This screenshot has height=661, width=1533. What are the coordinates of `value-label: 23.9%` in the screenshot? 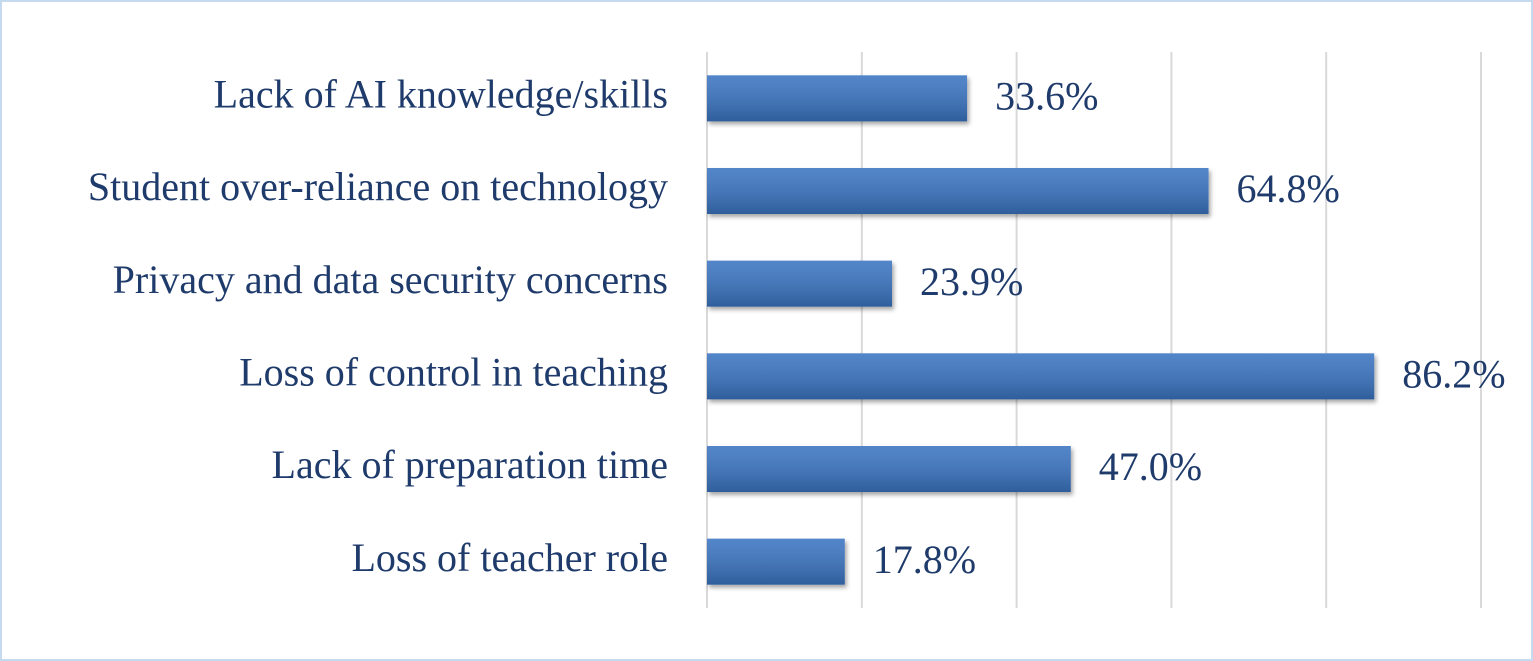 It's located at (971, 281).